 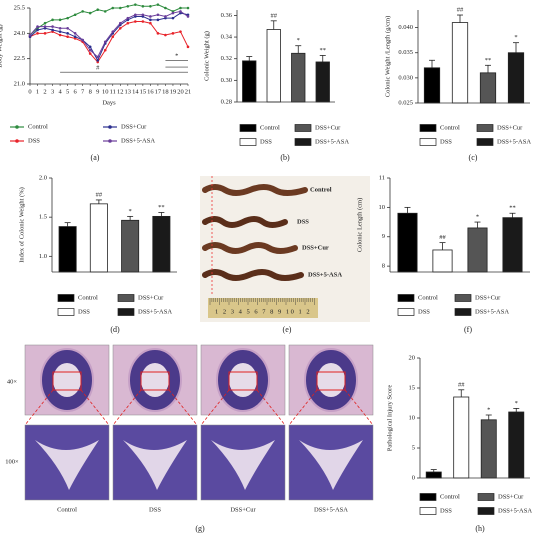 I want to click on sample-label: DSS, so click(x=303, y=221).